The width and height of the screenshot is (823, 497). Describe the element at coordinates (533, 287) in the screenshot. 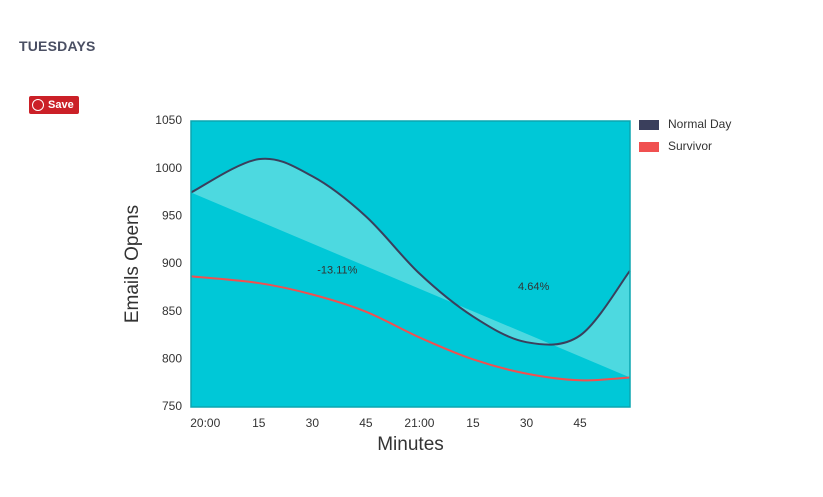

I see `annotation: 4.64%` at that location.